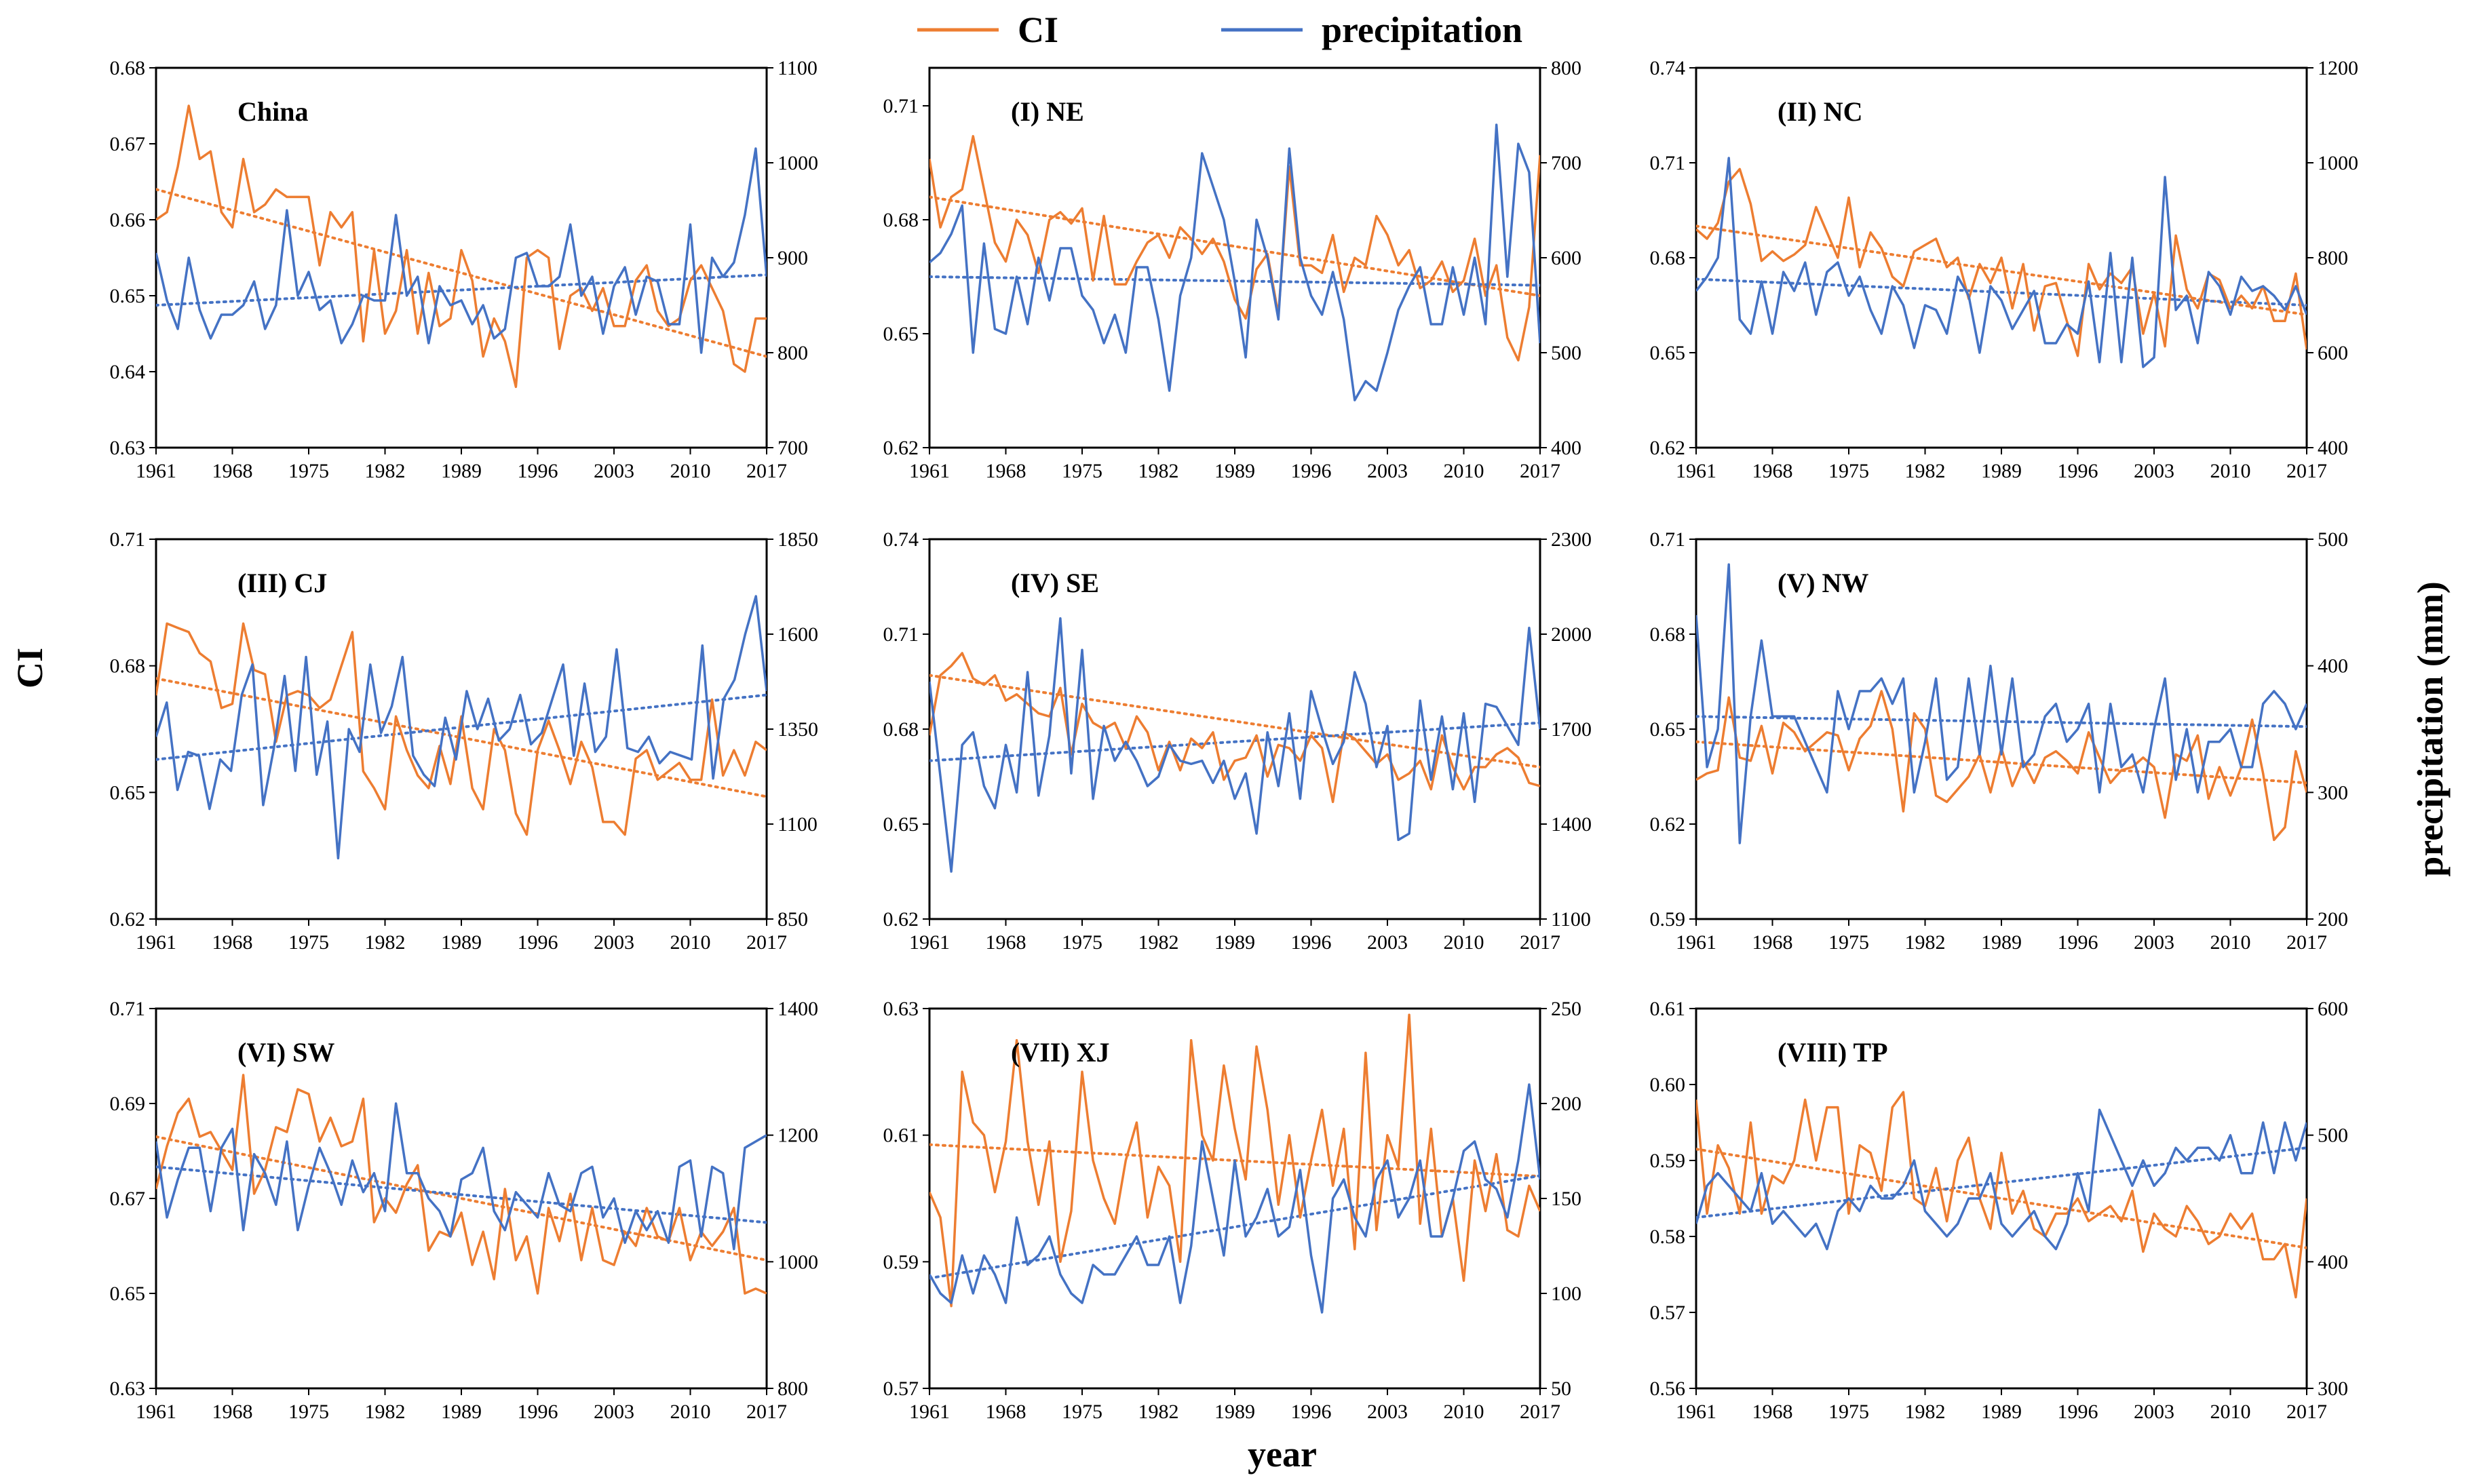 The height and width of the screenshot is (1484, 2477). I want to click on panel-title: (VIII) TP, so click(1833, 1053).